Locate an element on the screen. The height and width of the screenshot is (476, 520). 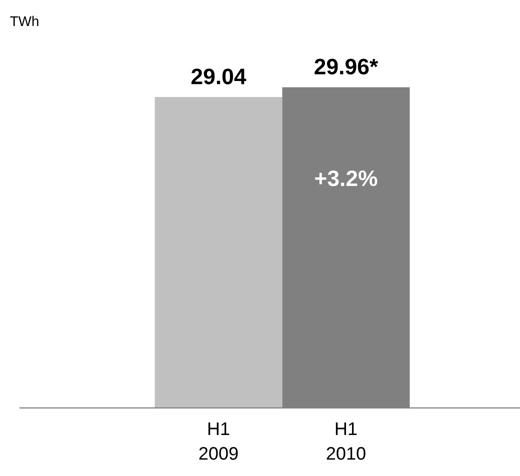
data-label: 29.04 is located at coordinates (218, 76).